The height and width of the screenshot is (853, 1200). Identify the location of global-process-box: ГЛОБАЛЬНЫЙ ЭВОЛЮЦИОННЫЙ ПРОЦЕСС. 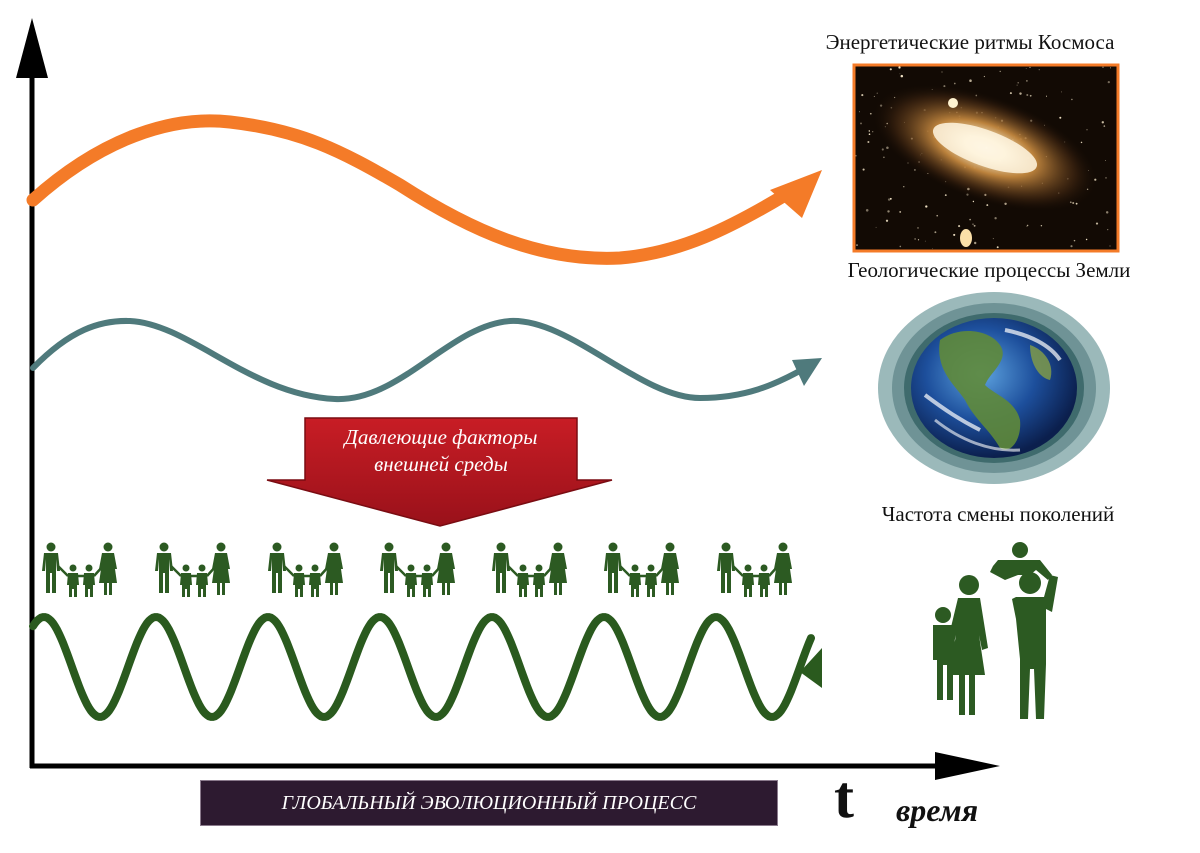
(489, 803).